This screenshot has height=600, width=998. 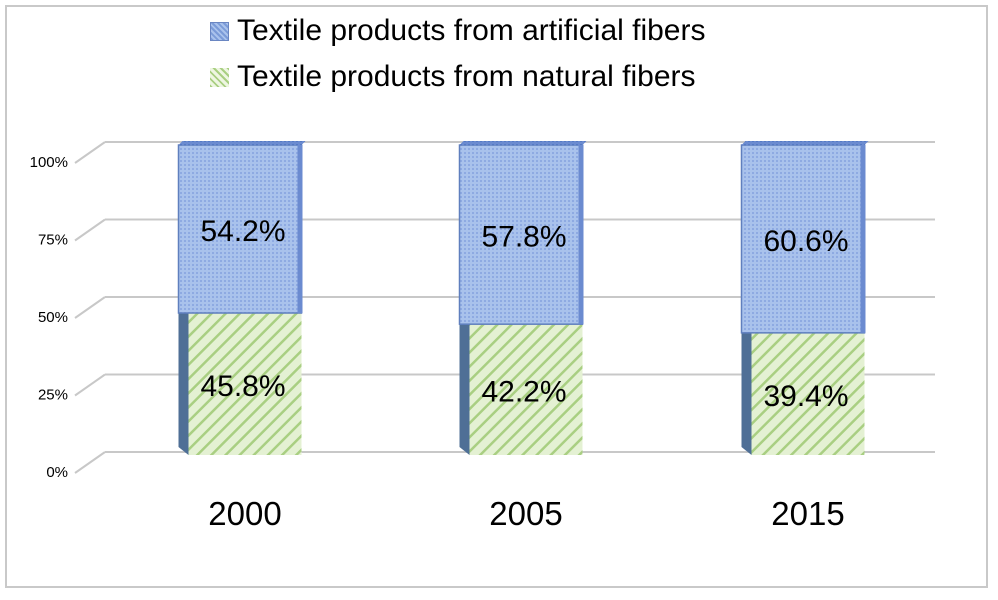 What do you see at coordinates (219, 31) in the screenshot?
I see `legend-swatch-artificial` at bounding box center [219, 31].